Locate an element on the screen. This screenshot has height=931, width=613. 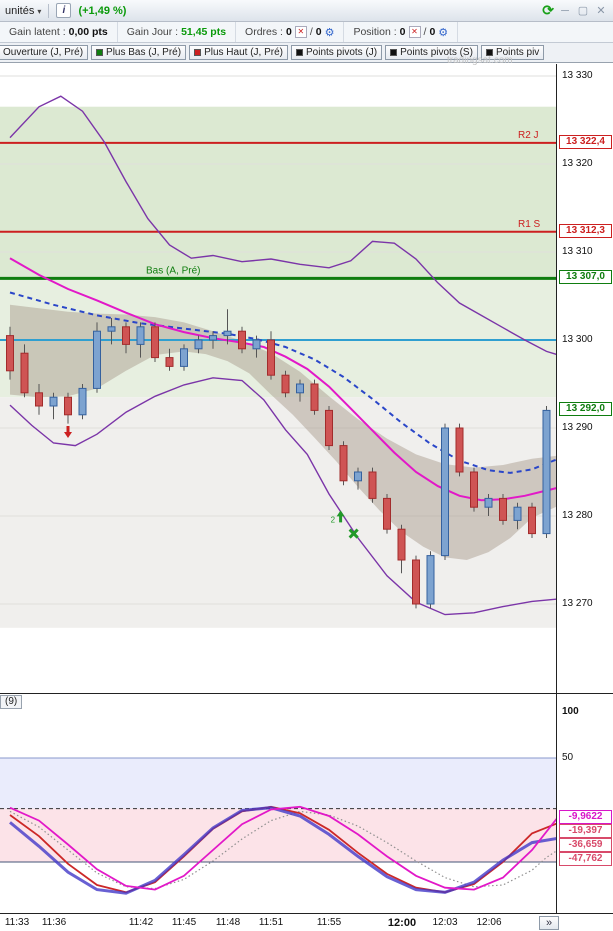
orders-settings-gear-icon: ⚙ is located at coordinates (329, 32).